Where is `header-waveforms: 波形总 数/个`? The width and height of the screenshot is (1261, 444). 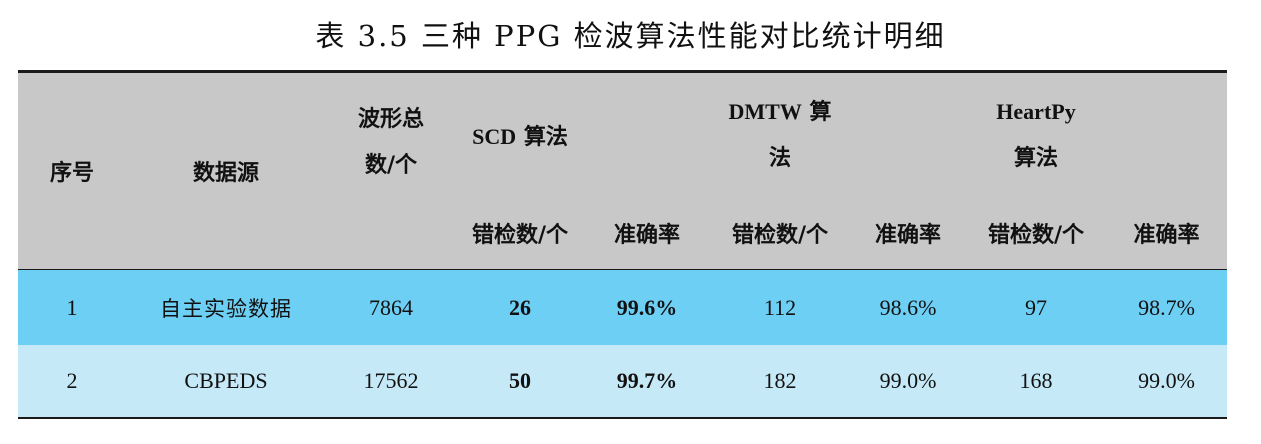
header-waveforms: 波形总 数/个 is located at coordinates (391, 170).